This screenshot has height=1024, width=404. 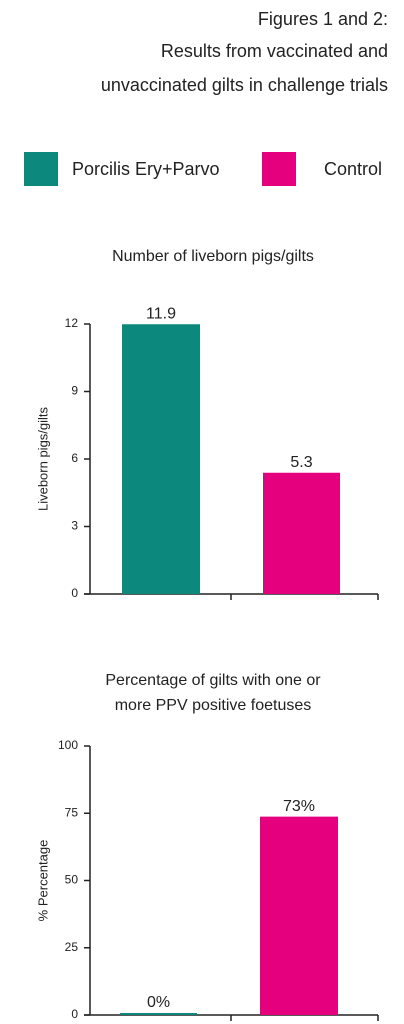 I want to click on y-tick-label: 25, so click(x=72, y=947).